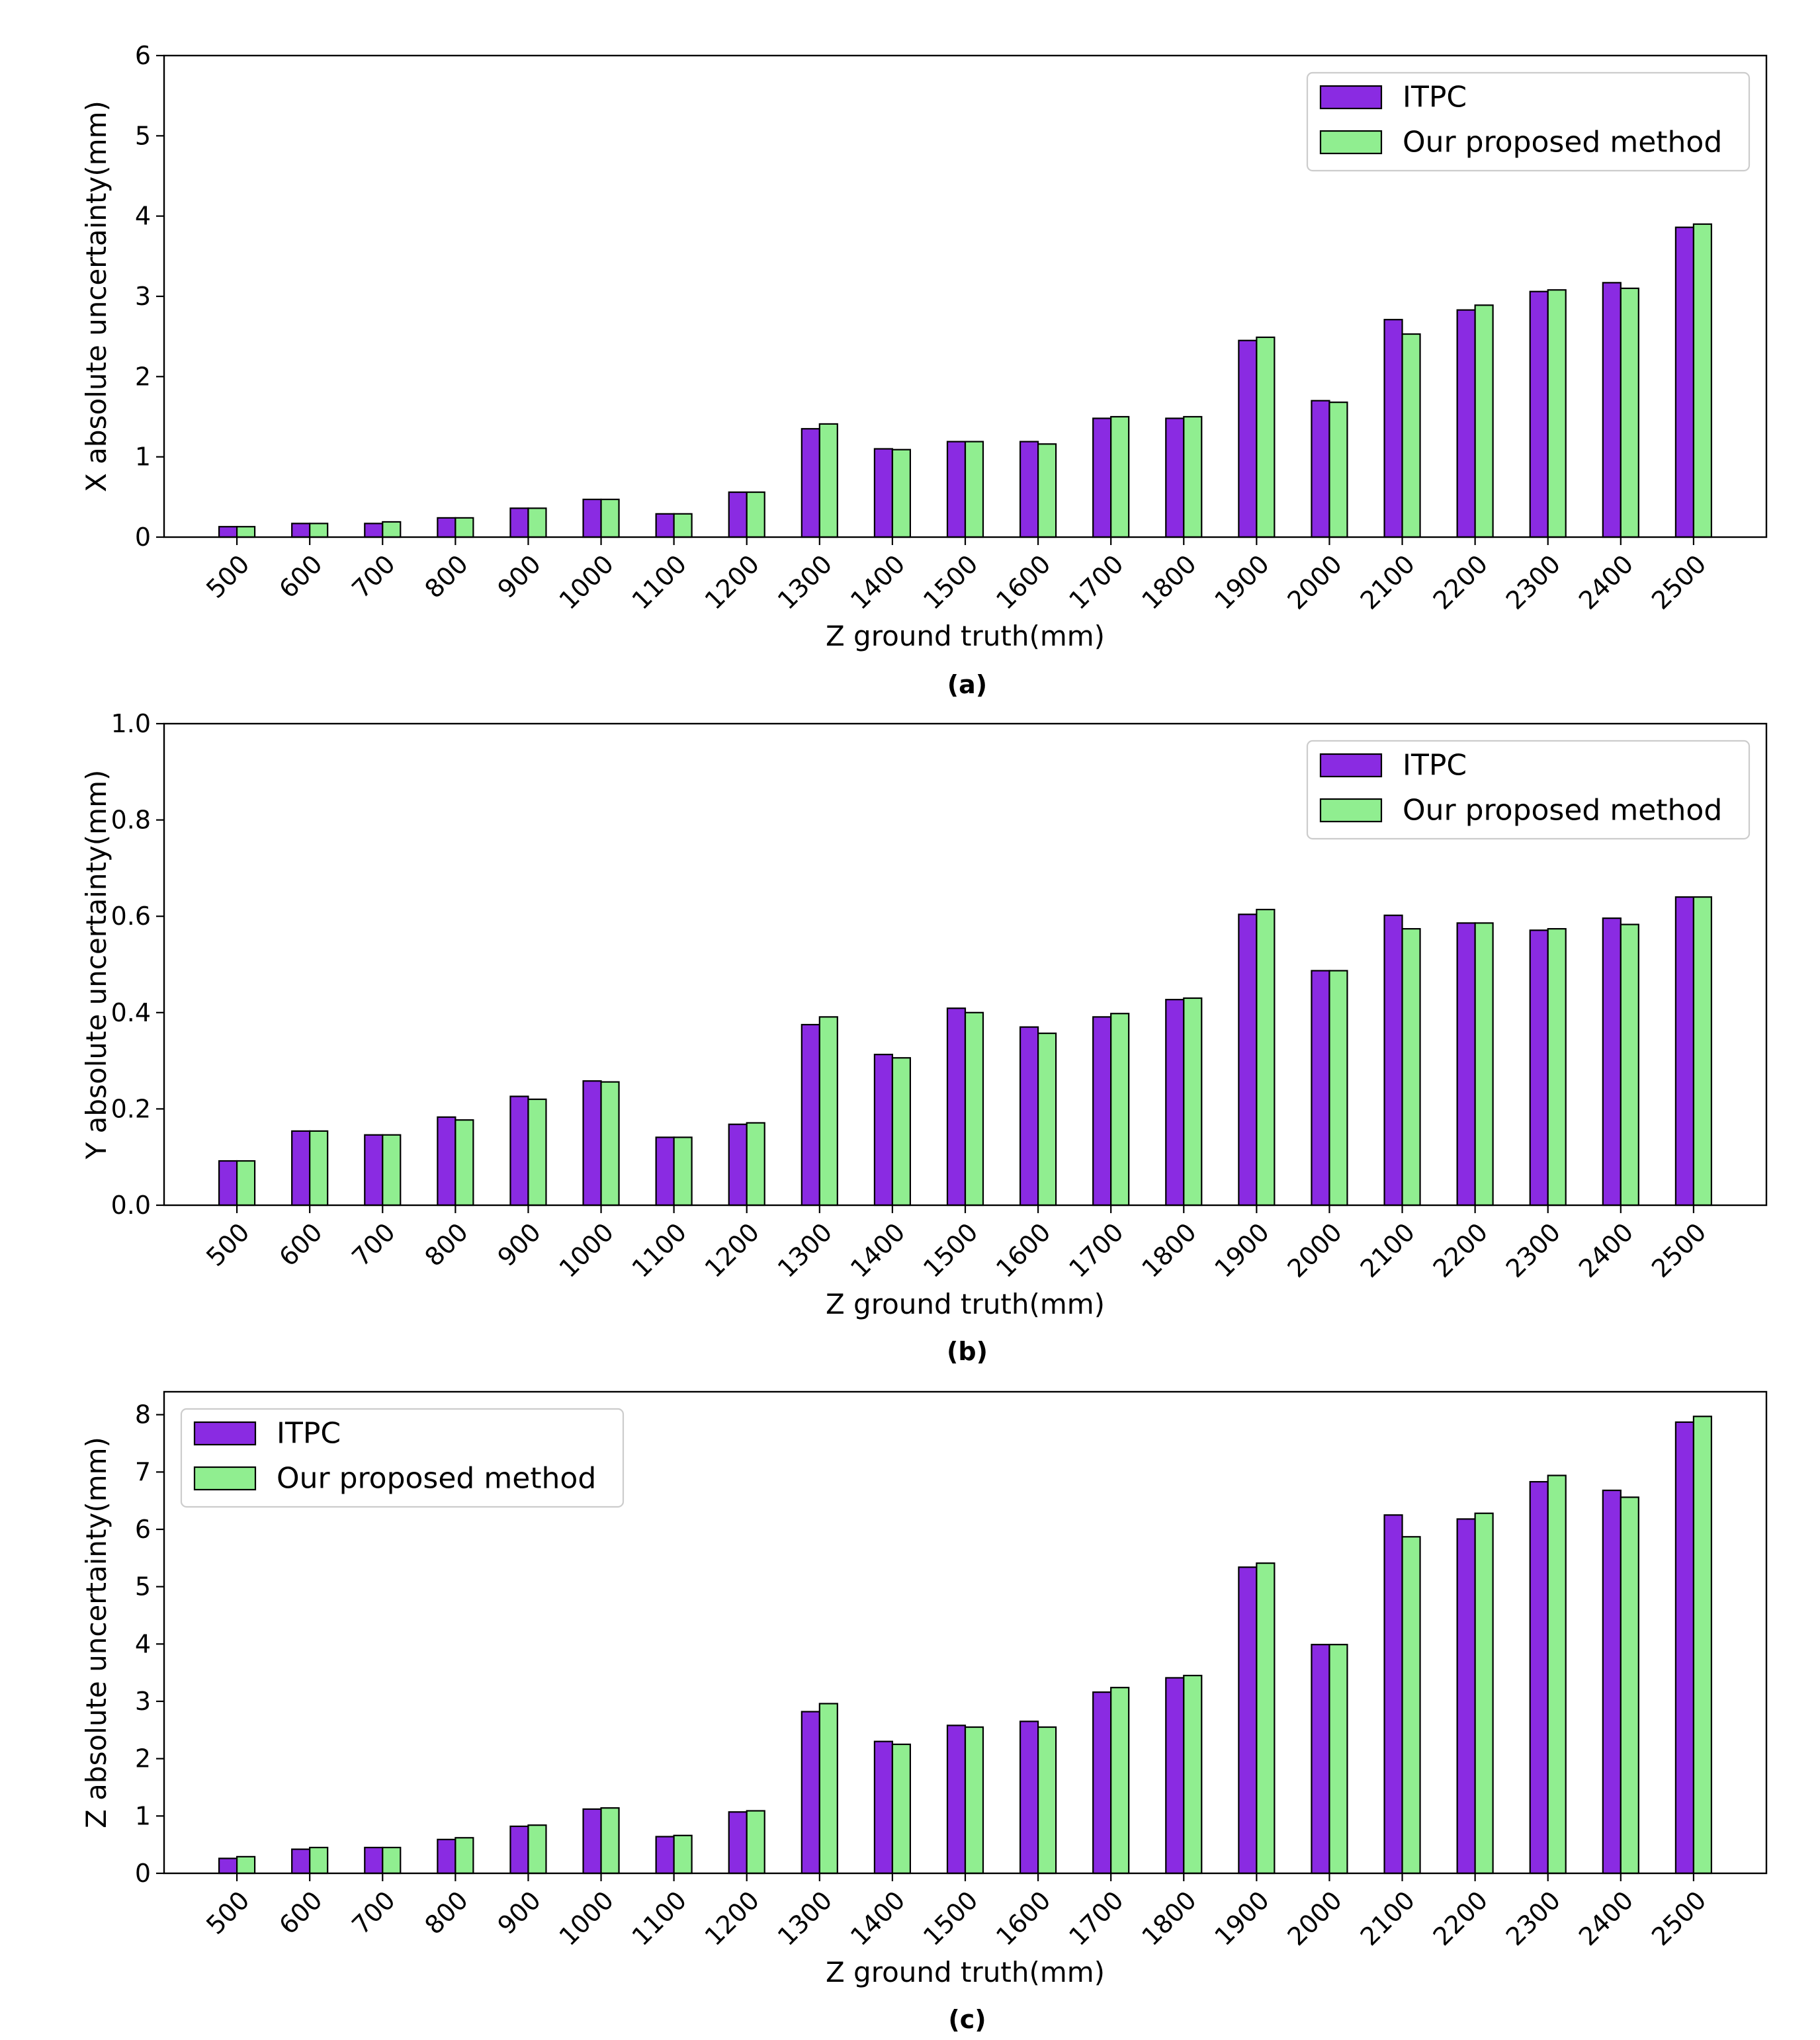 The image size is (1820, 2040). I want to click on x-tick-label: 700, so click(373, 1912).